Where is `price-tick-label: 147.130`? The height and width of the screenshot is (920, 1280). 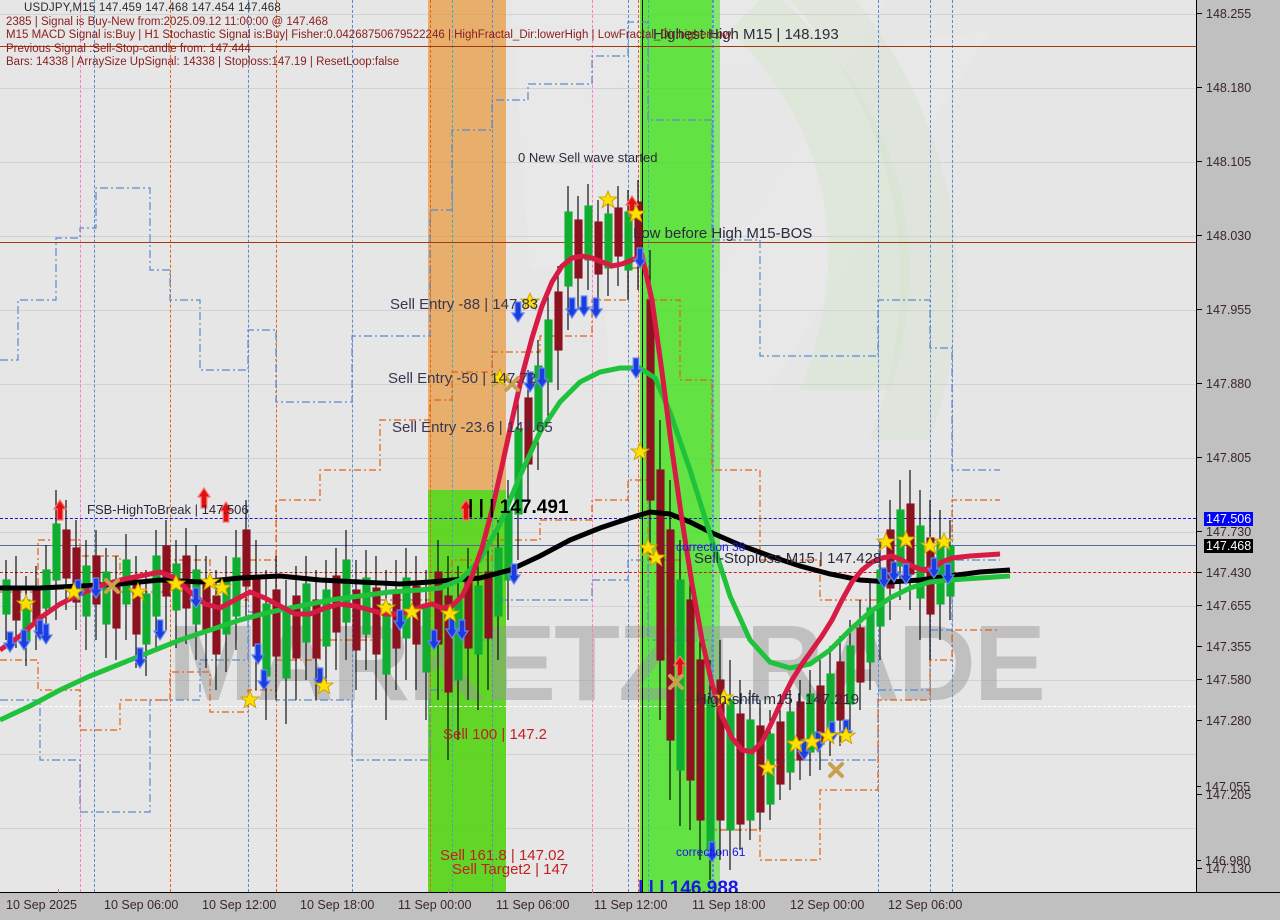
price-tick-label: 147.130 is located at coordinates (1229, 869).